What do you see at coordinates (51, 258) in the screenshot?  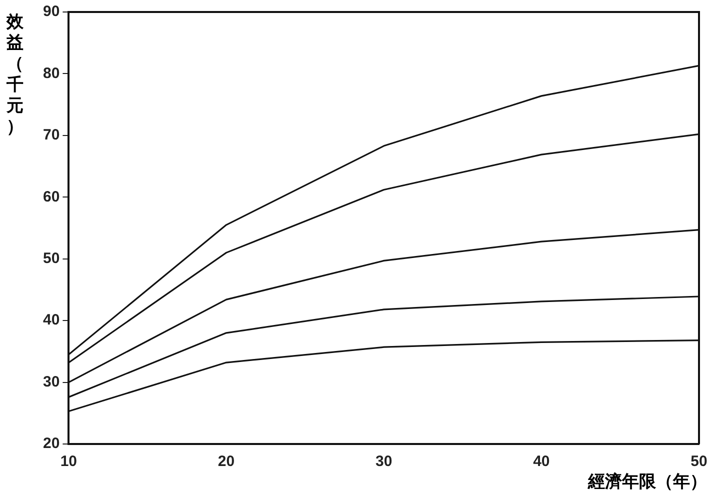 I see `y-tick-label: 50` at bounding box center [51, 258].